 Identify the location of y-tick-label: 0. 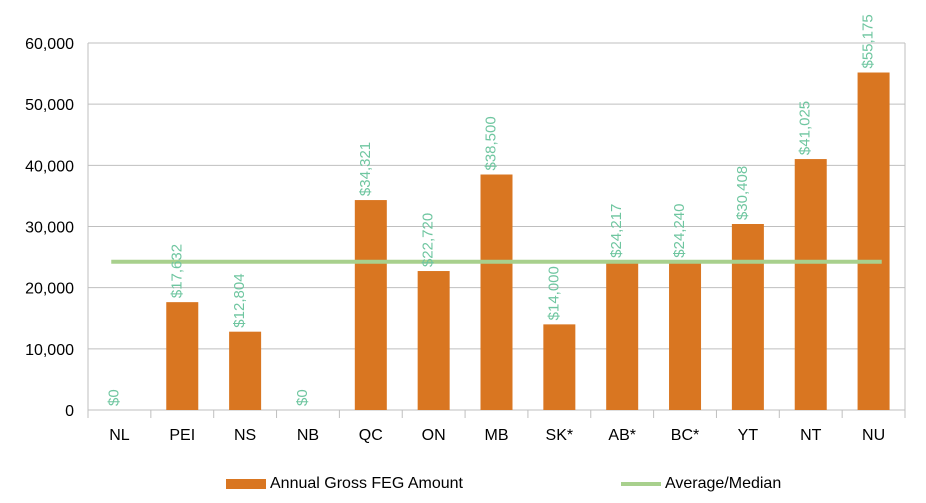
(69, 411).